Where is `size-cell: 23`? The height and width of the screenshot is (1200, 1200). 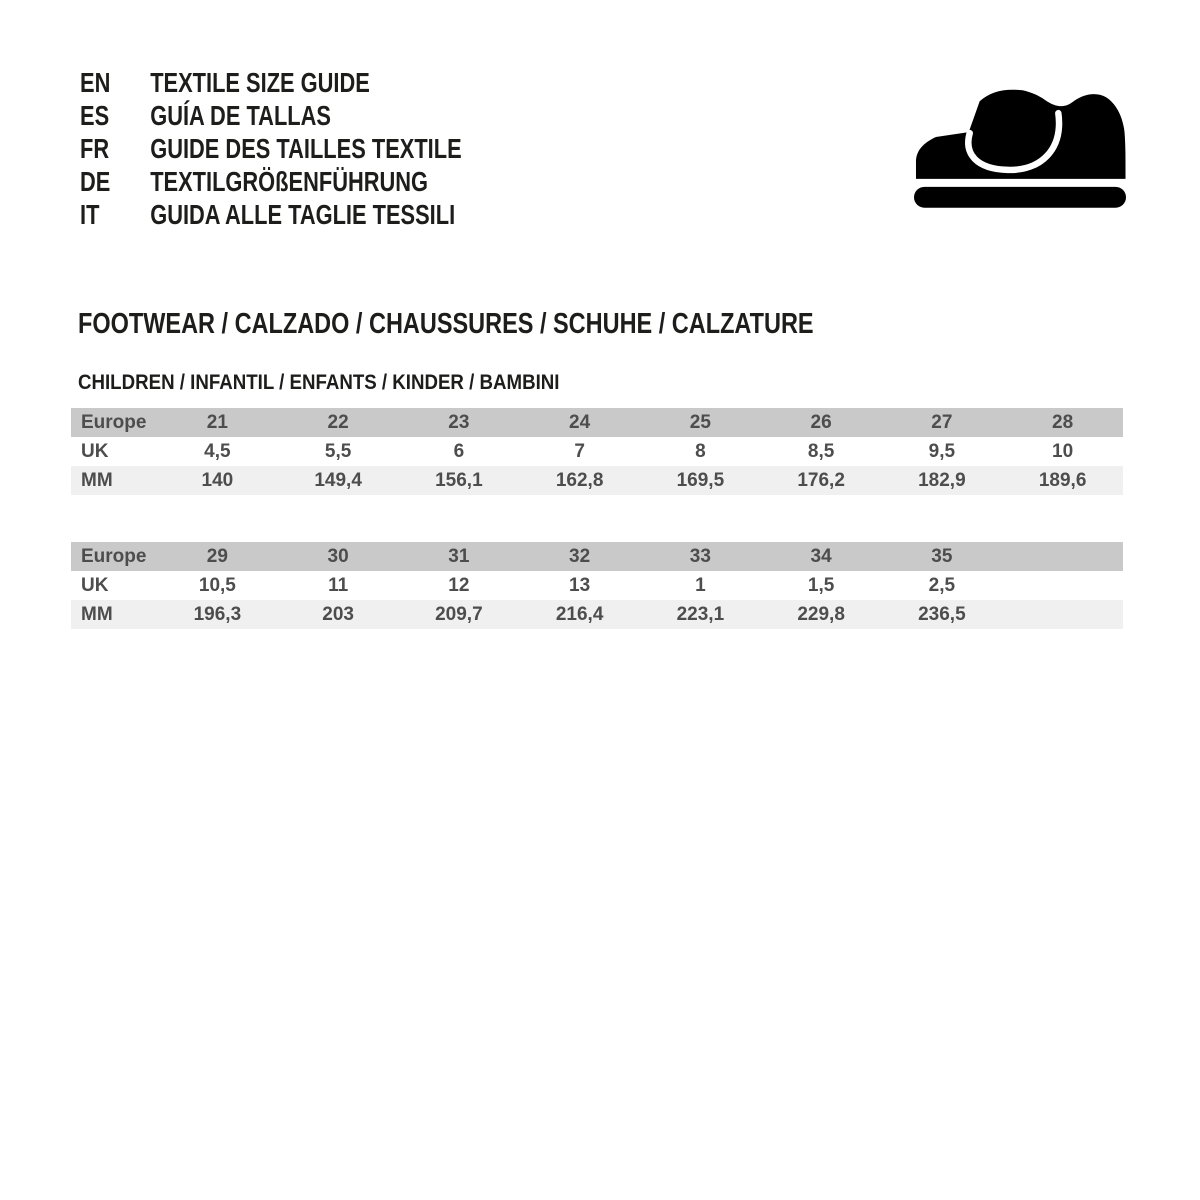
size-cell: 23 is located at coordinates (459, 422).